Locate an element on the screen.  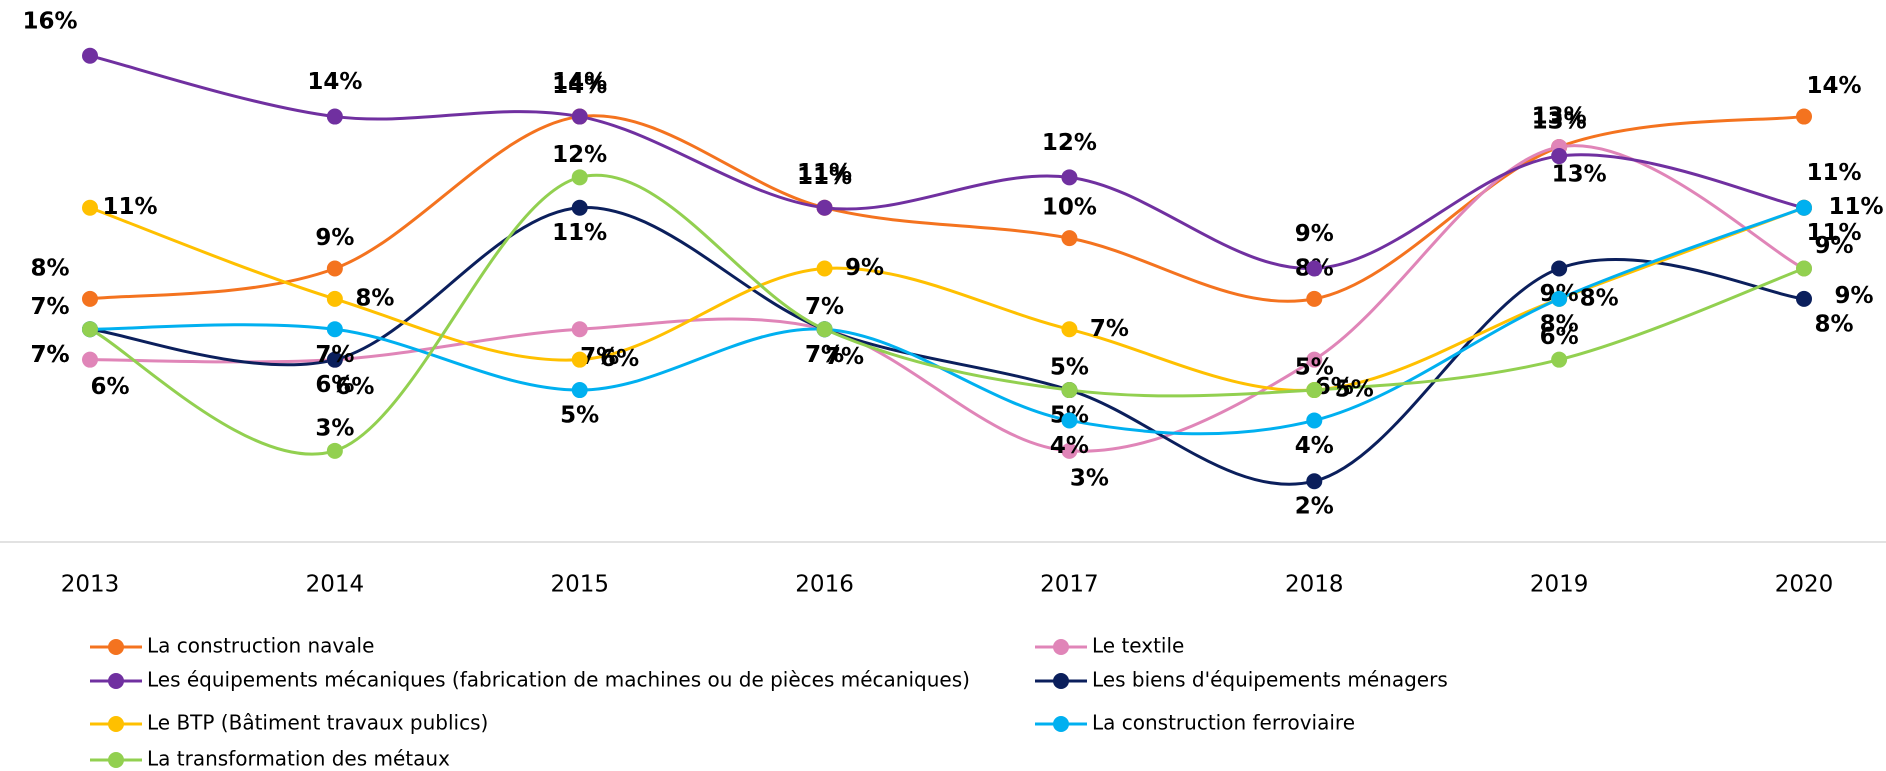
data-label: 16% is located at coordinates (49, 22).